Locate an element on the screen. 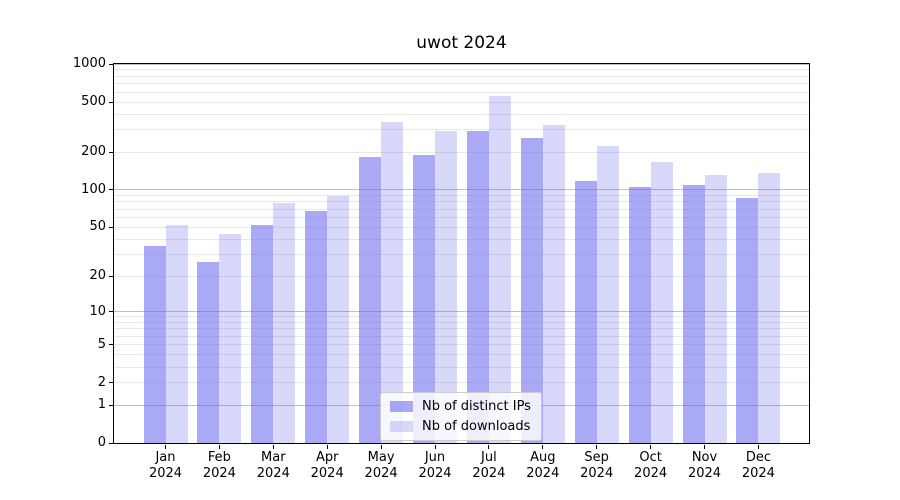 Image resolution: width=900 pixels, height=500 pixels. bar-distinct-ips-dec is located at coordinates (747, 320).